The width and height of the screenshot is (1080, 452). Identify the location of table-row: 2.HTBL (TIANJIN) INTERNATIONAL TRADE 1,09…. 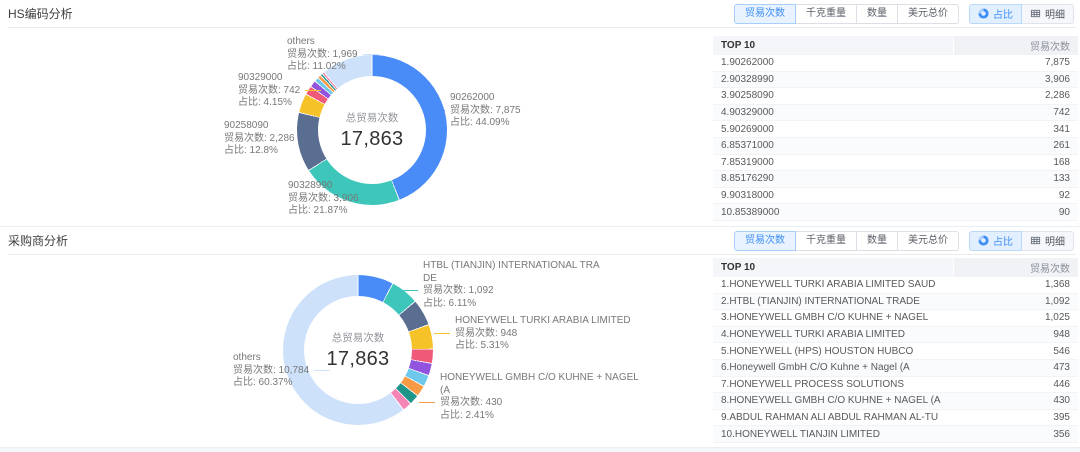
(895, 302).